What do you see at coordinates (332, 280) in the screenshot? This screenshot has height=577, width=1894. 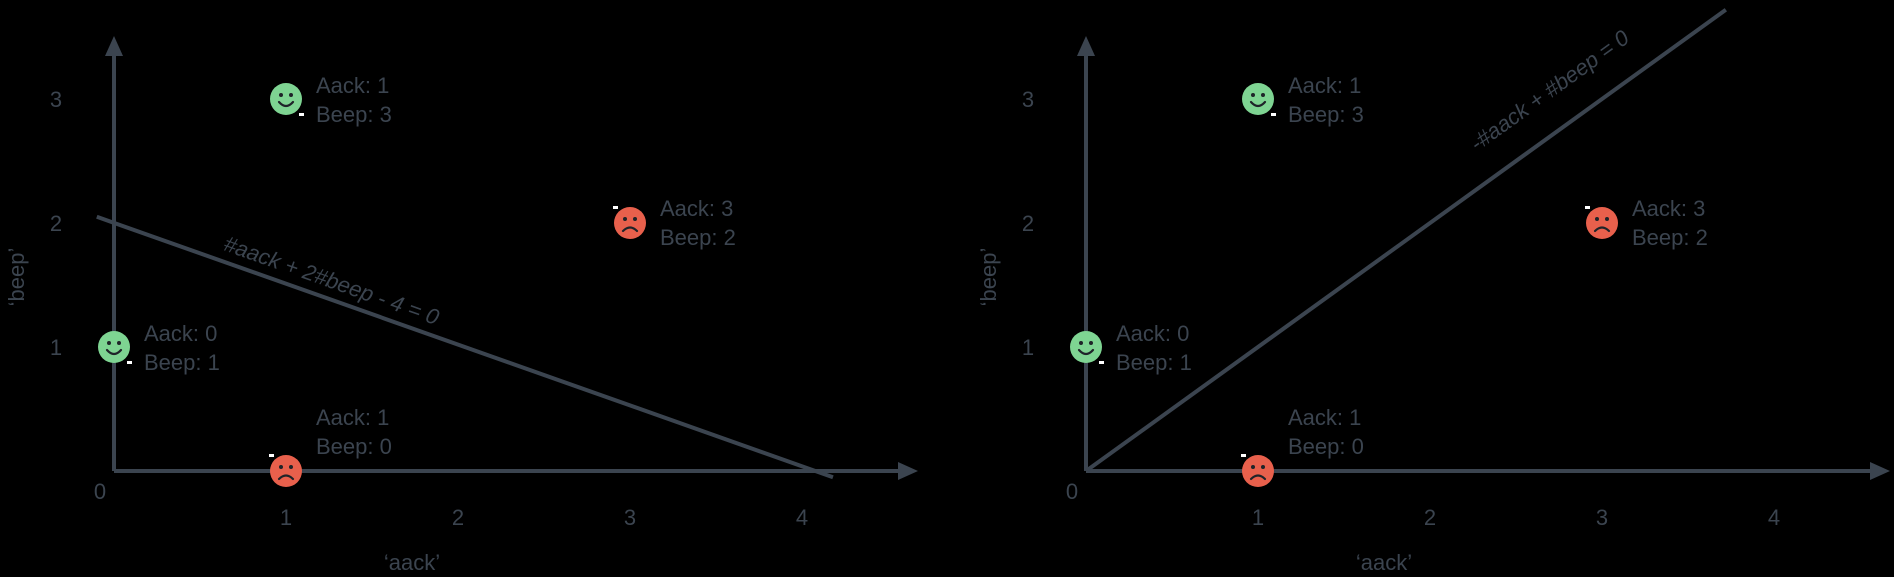 I see `decision-boundary-label: #aack + 2#beep - 4 = 0` at bounding box center [332, 280].